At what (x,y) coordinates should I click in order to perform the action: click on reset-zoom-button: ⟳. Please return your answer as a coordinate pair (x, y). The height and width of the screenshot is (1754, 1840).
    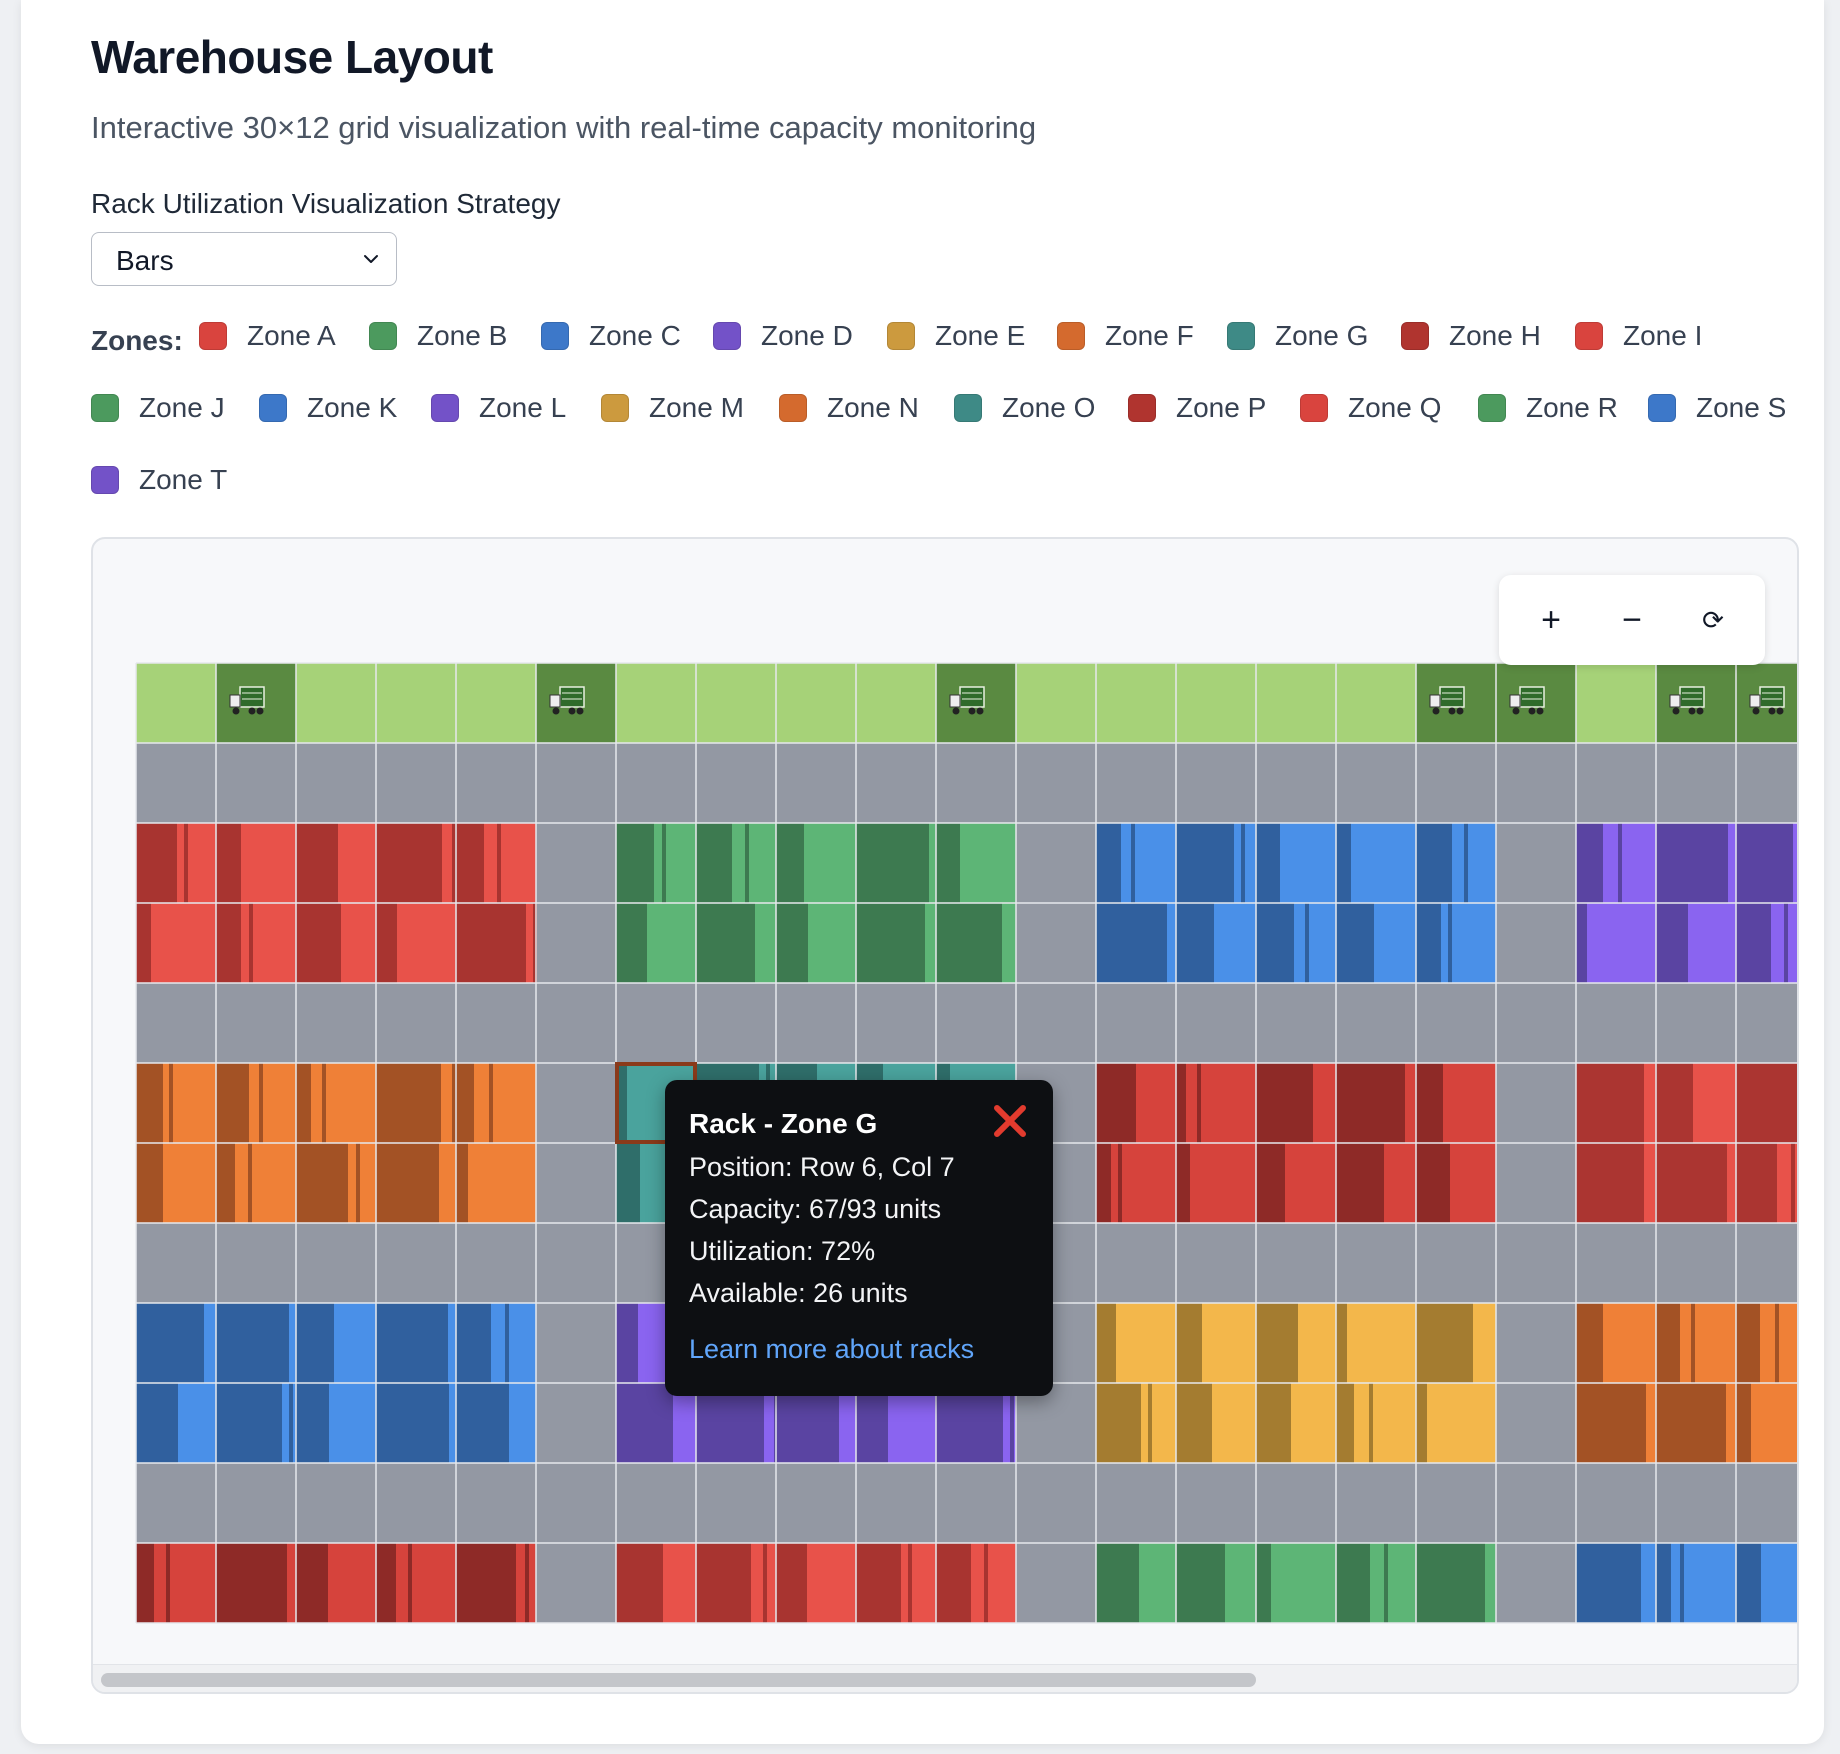
    Looking at the image, I should click on (1713, 619).